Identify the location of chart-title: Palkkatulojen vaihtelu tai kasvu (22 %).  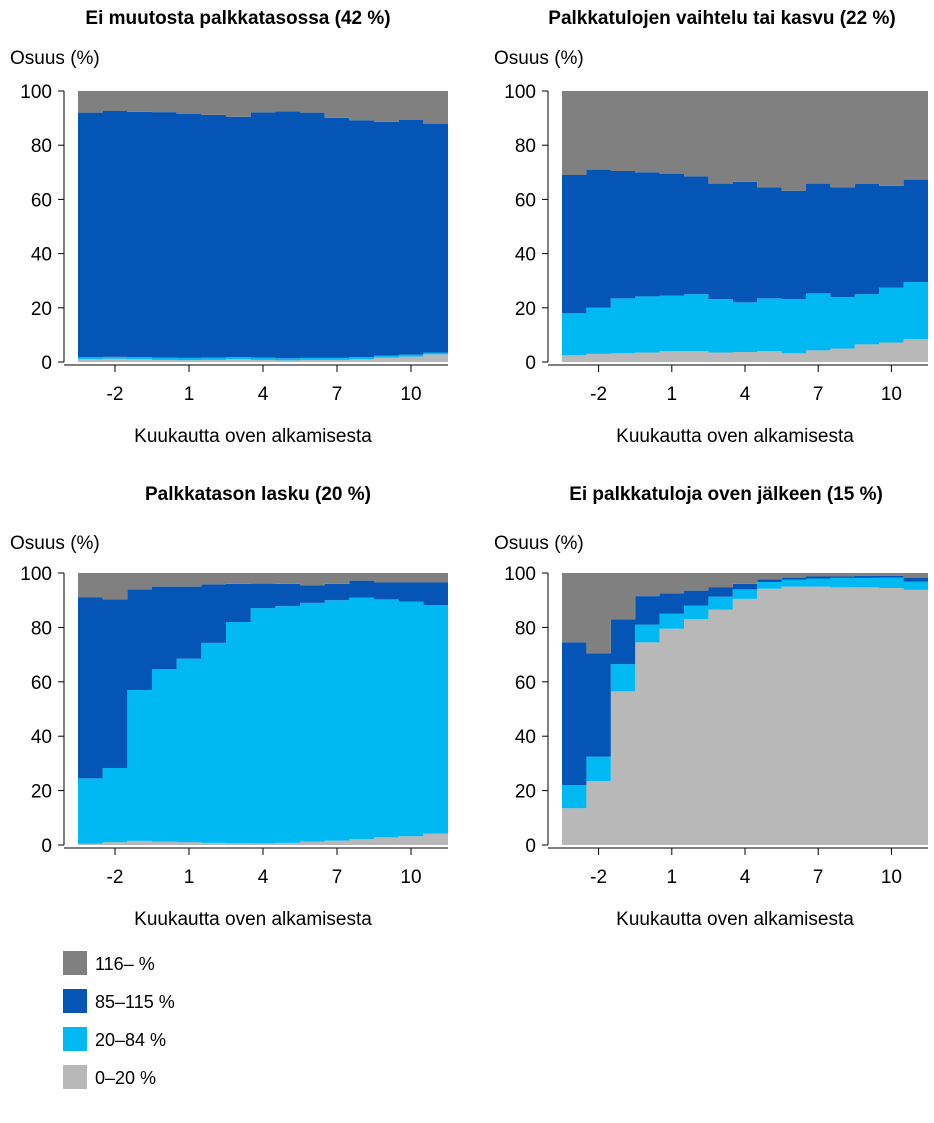
(721, 18).